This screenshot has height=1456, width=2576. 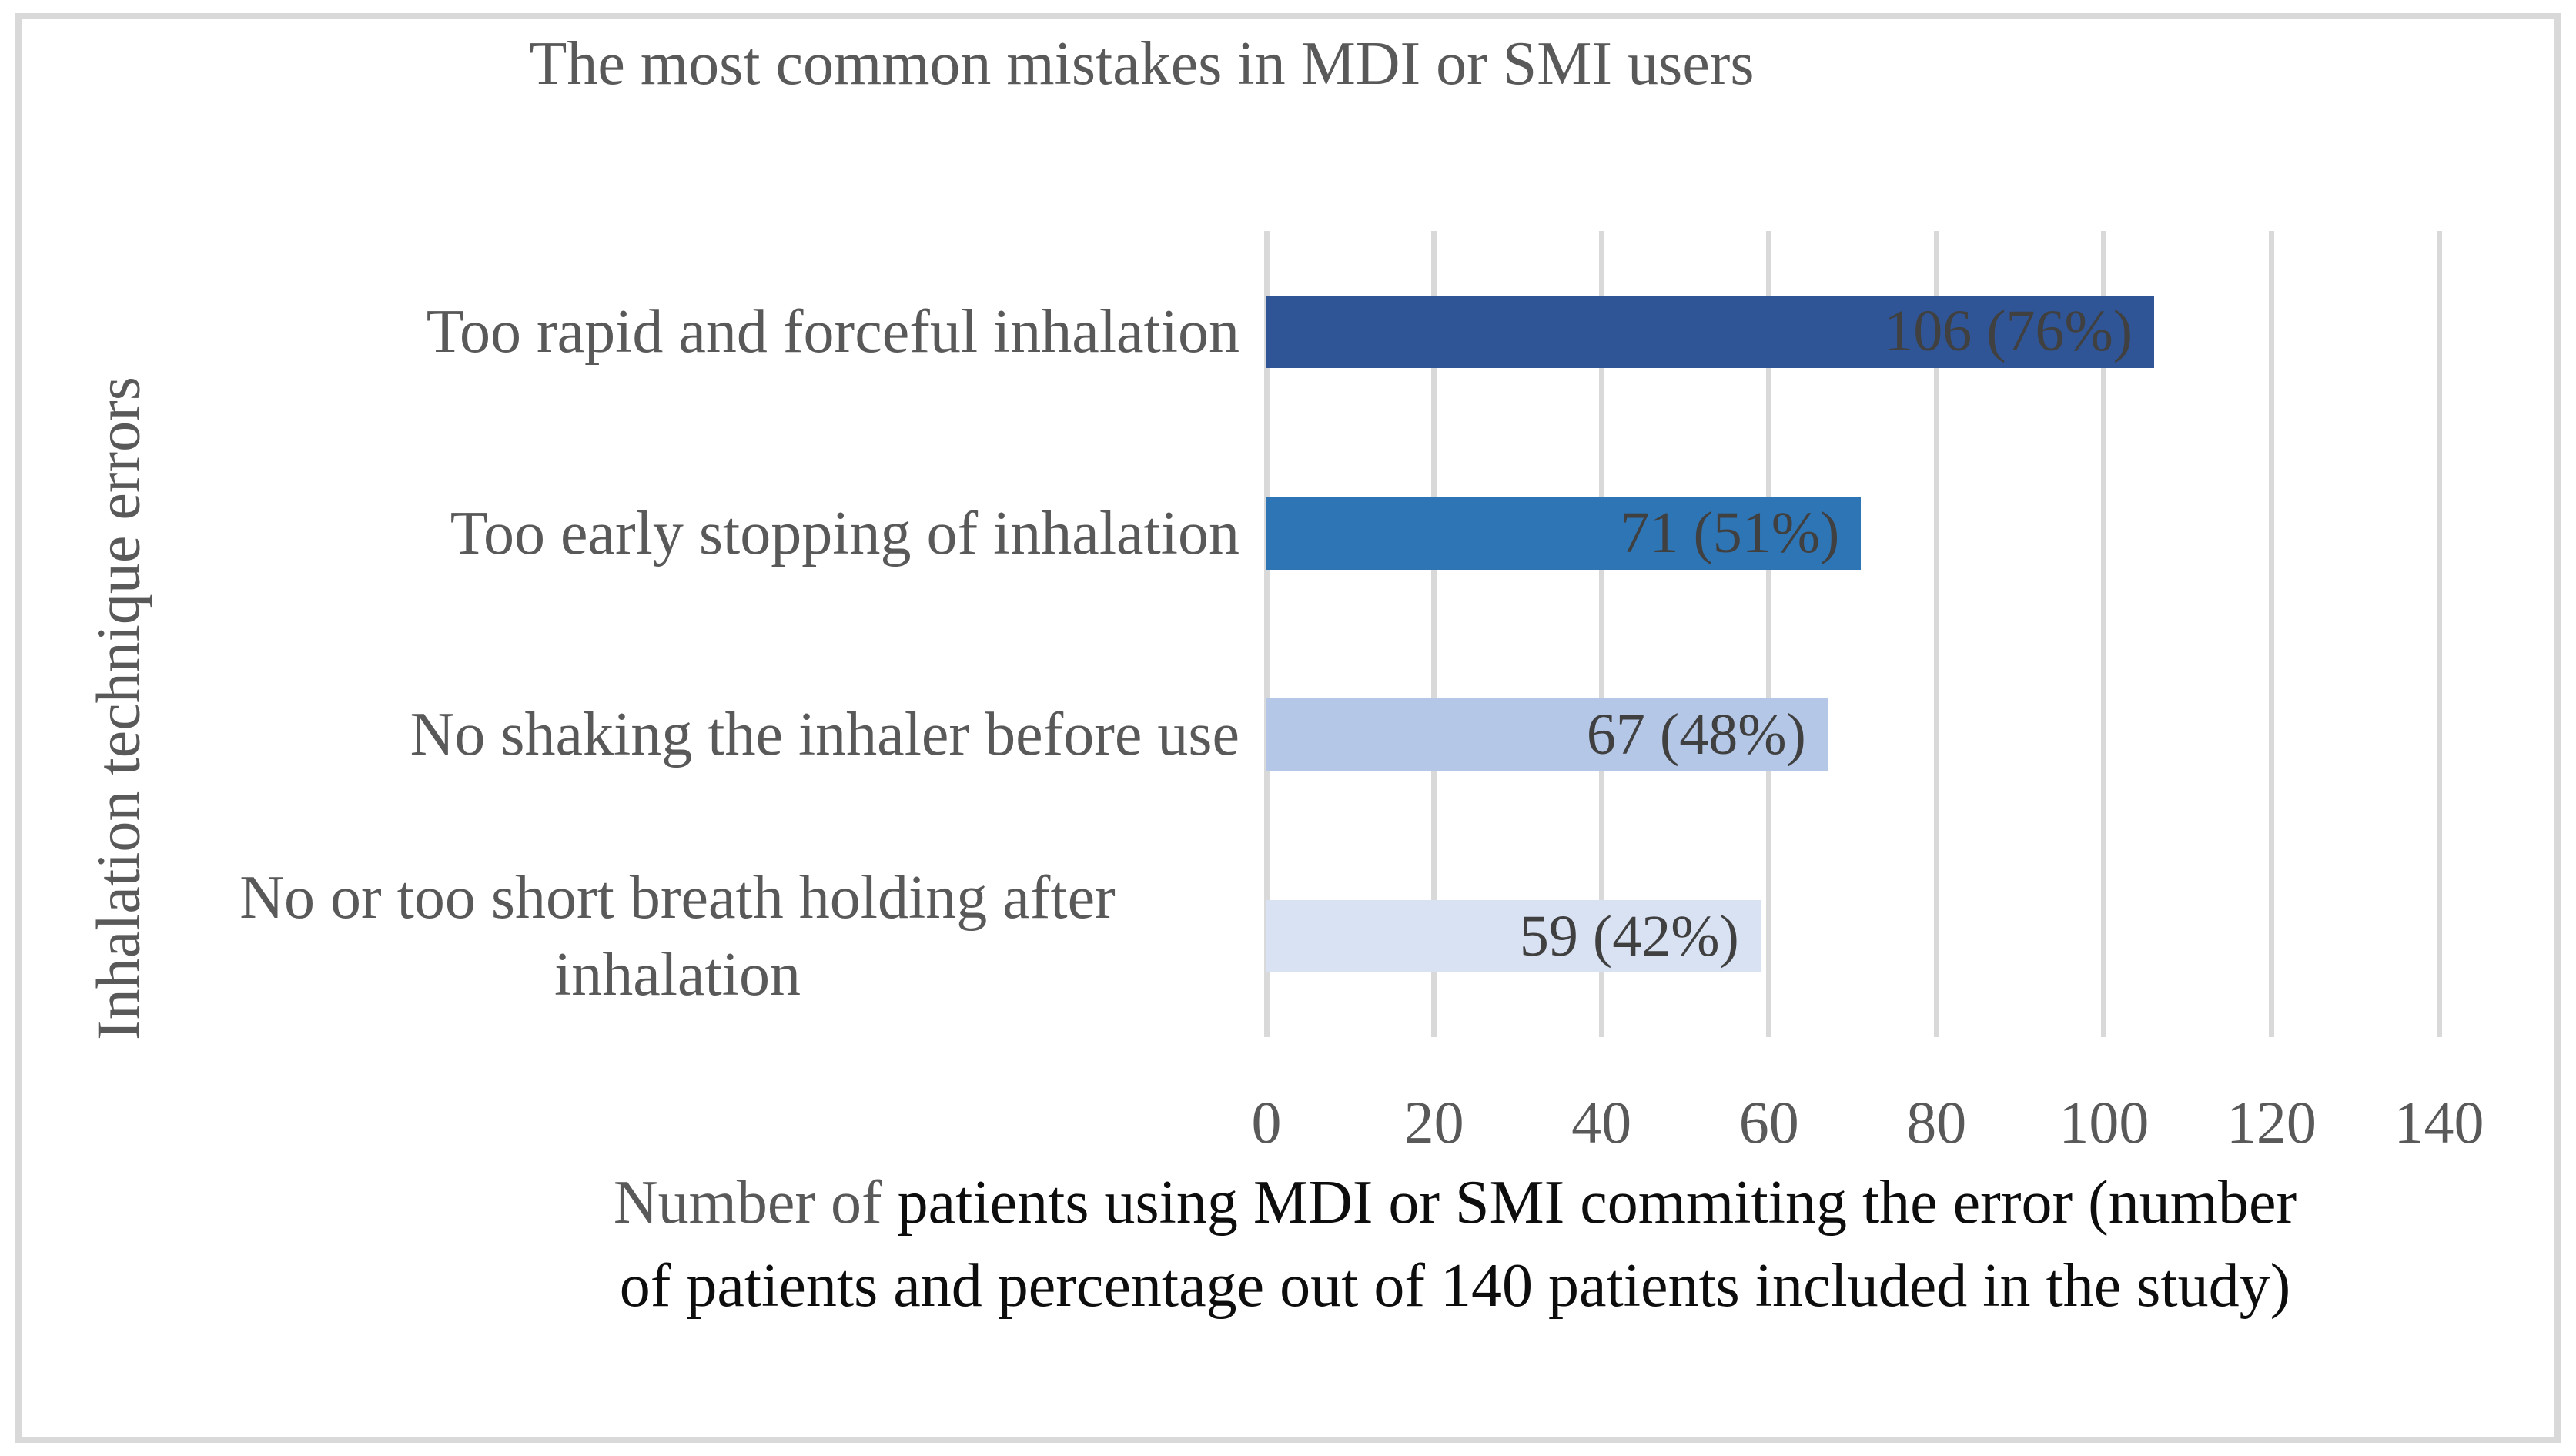 I want to click on category-row: No shaking the inhaler before use, so click(x=665, y=735).